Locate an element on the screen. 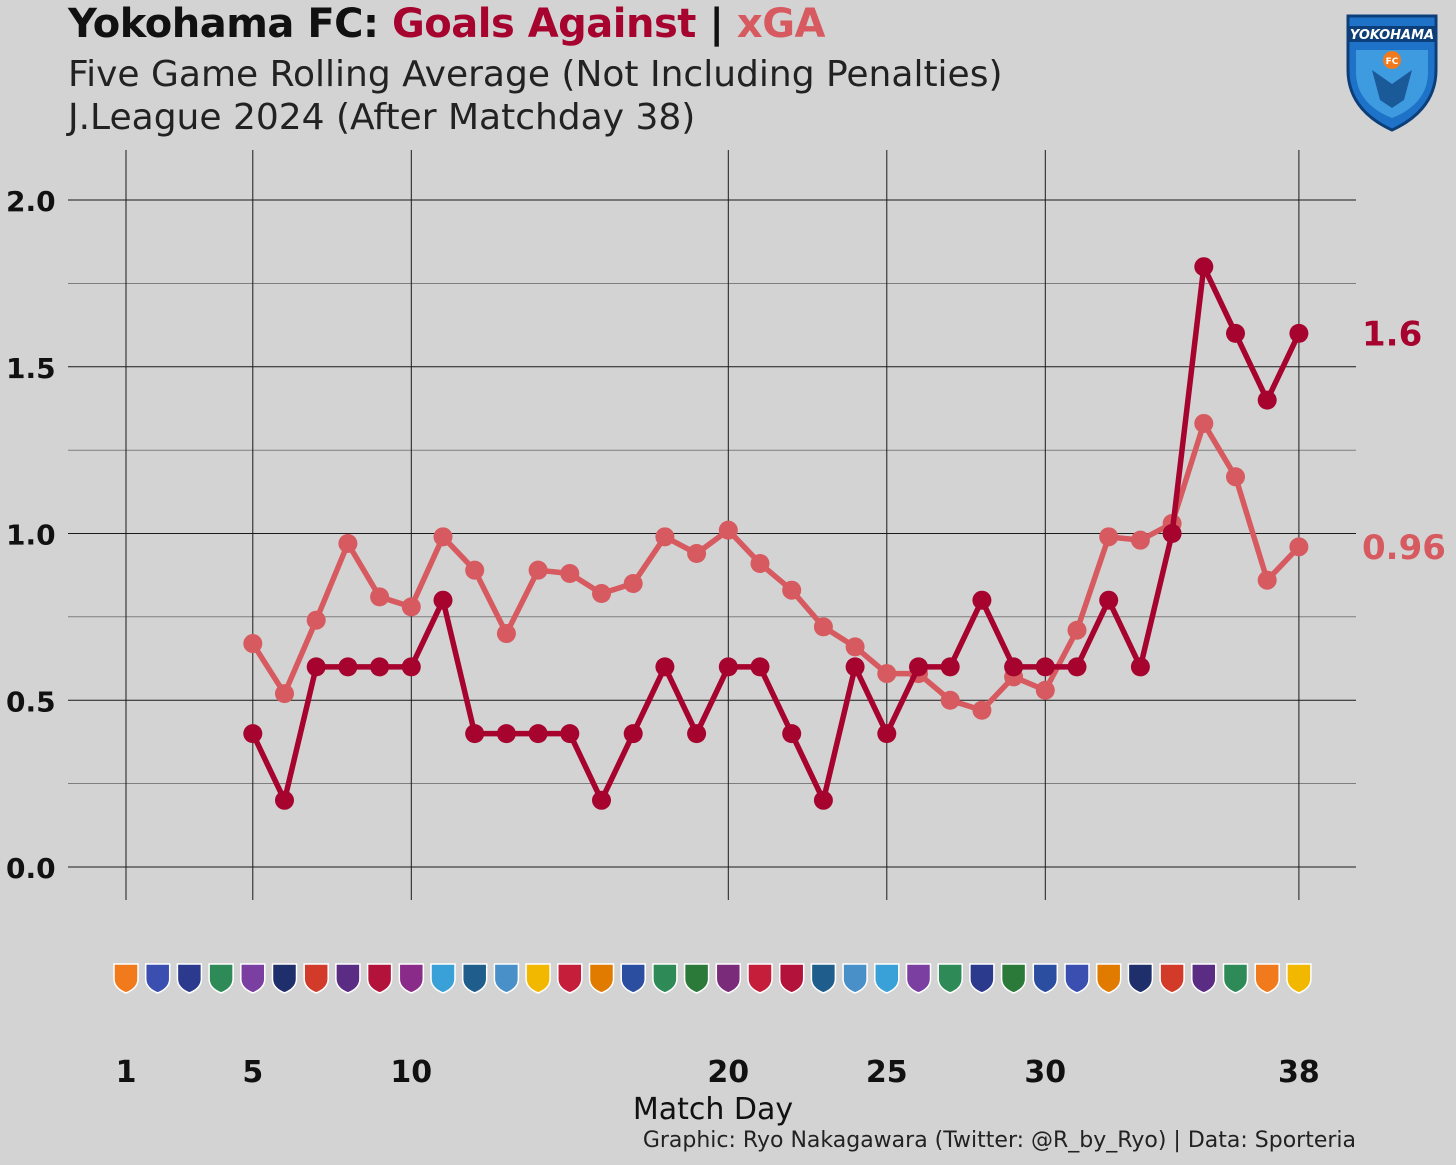 The height and width of the screenshot is (1165, 1456). x-tick-label: 30 is located at coordinates (1045, 1072).